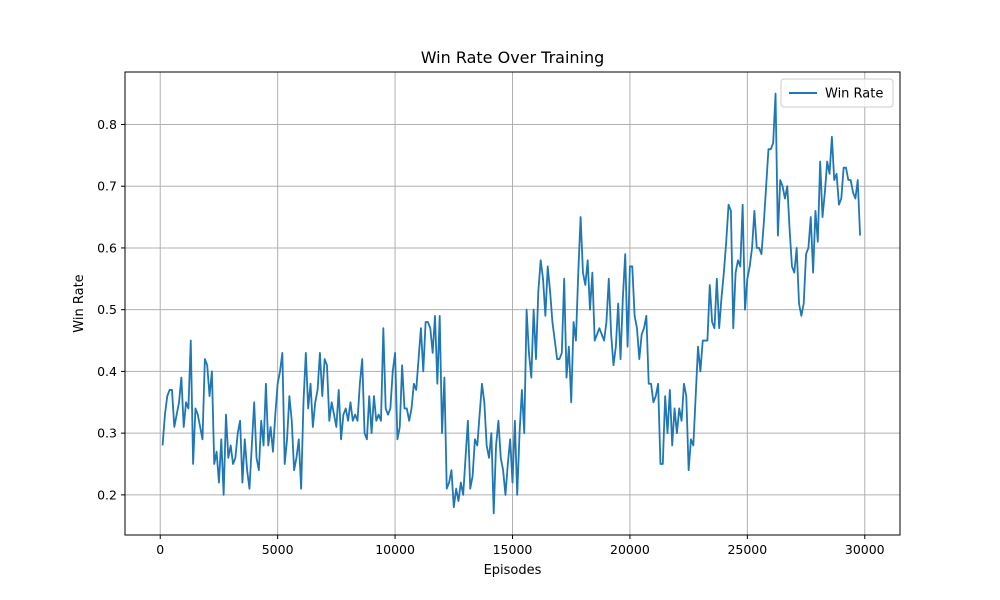 The image size is (1000, 600). What do you see at coordinates (865, 549) in the screenshot?
I see `x-tick-label: 30000` at bounding box center [865, 549].